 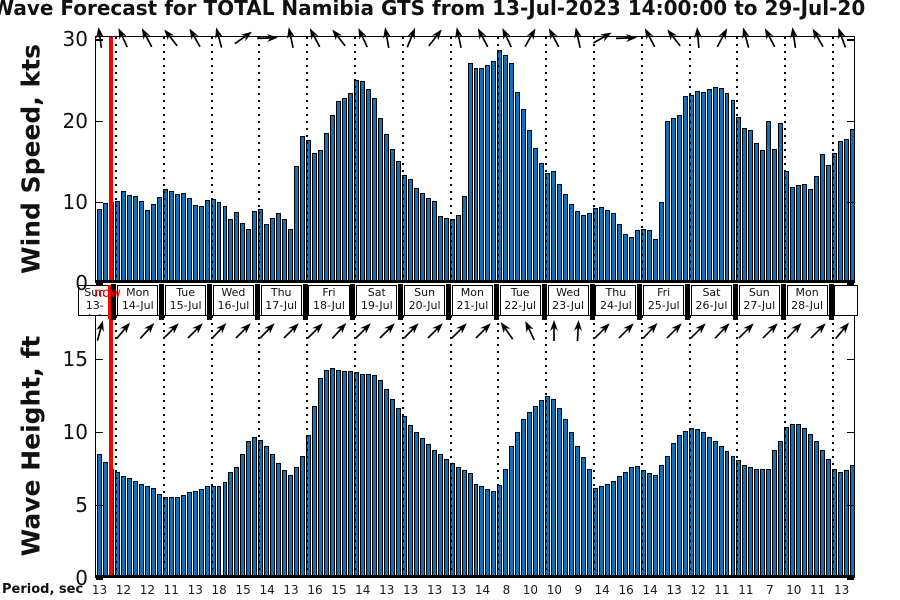 I want to click on day-of-week: Tue, so click(x=520, y=292).